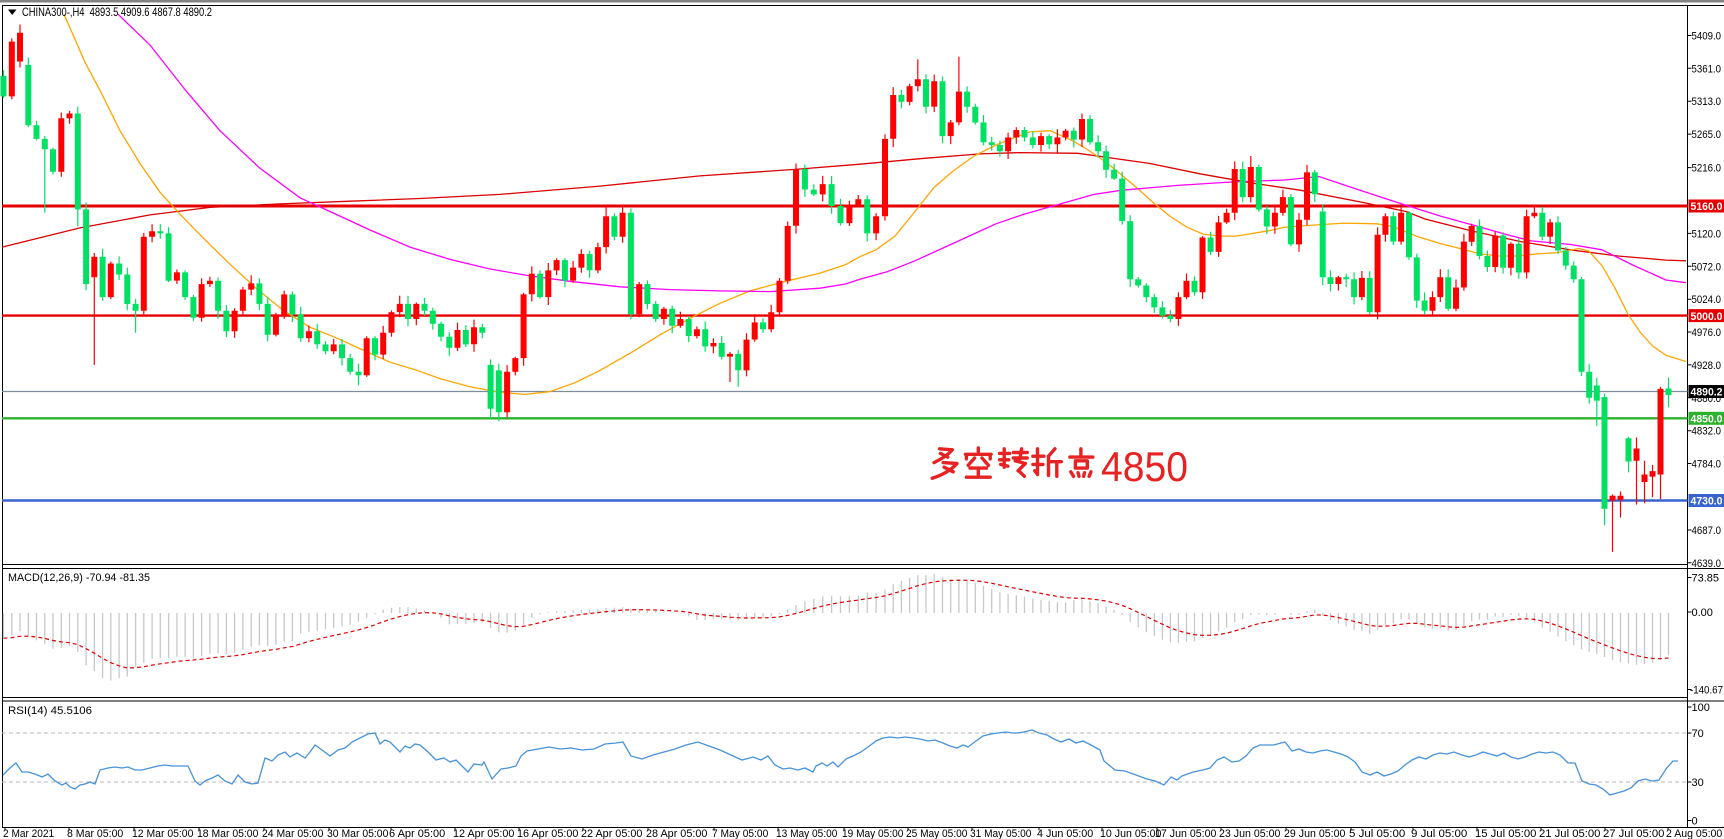 The width and height of the screenshot is (1724, 839). What do you see at coordinates (1569, 833) in the screenshot?
I see `svg-text: 21 Jul 05:00` at bounding box center [1569, 833].